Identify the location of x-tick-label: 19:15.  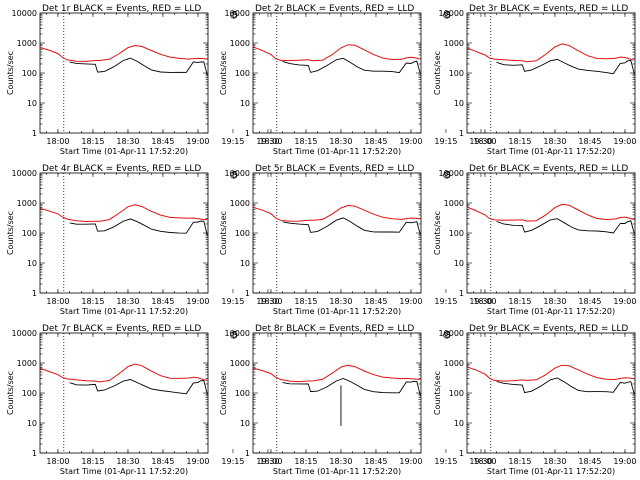
(232, 301).